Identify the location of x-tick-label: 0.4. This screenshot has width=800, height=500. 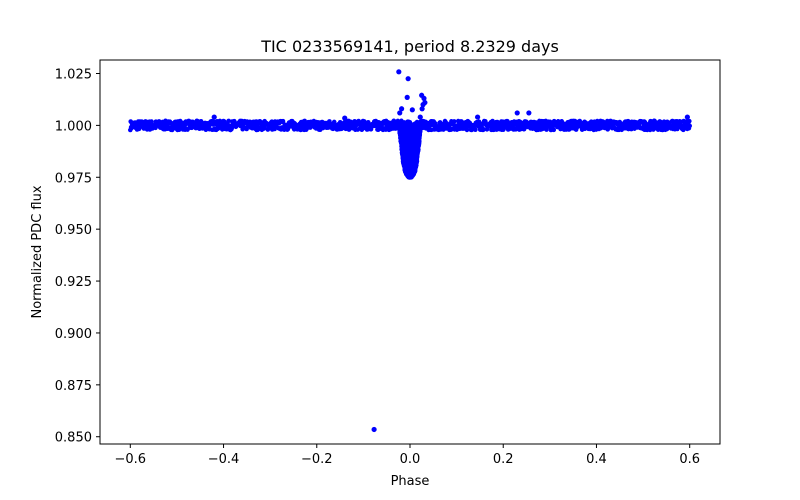
(596, 459).